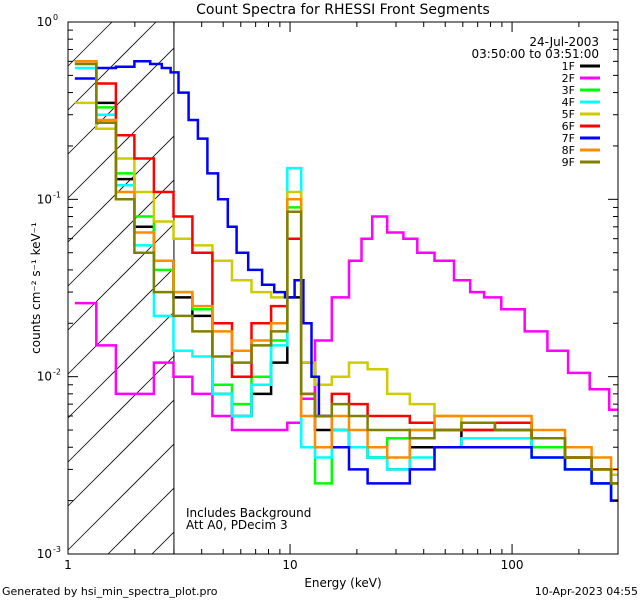 The image size is (640, 600). Describe the element at coordinates (568, 90) in the screenshot. I see `legend-label-3F: 3F` at that location.